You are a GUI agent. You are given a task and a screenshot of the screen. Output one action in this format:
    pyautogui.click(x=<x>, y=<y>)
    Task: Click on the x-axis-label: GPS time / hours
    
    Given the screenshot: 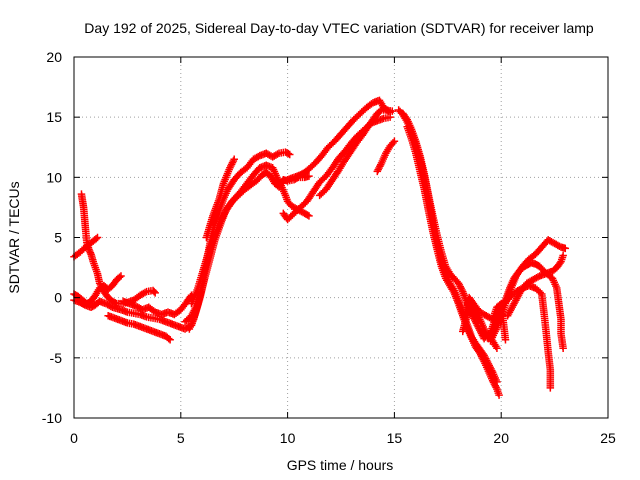 What is the action you would take?
    pyautogui.click(x=340, y=465)
    